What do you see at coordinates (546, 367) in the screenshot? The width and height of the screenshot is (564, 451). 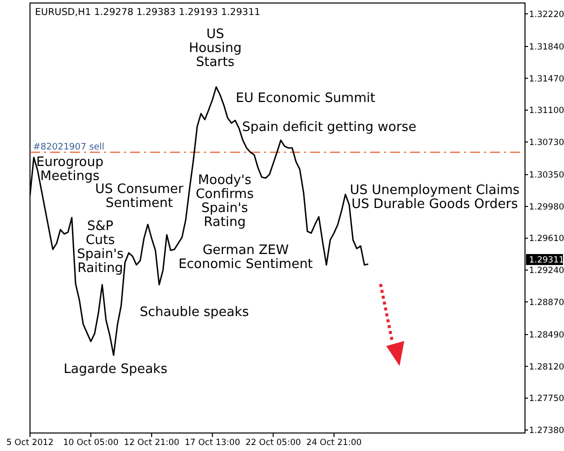 I see `y-tick-label: 1.28120` at bounding box center [546, 367].